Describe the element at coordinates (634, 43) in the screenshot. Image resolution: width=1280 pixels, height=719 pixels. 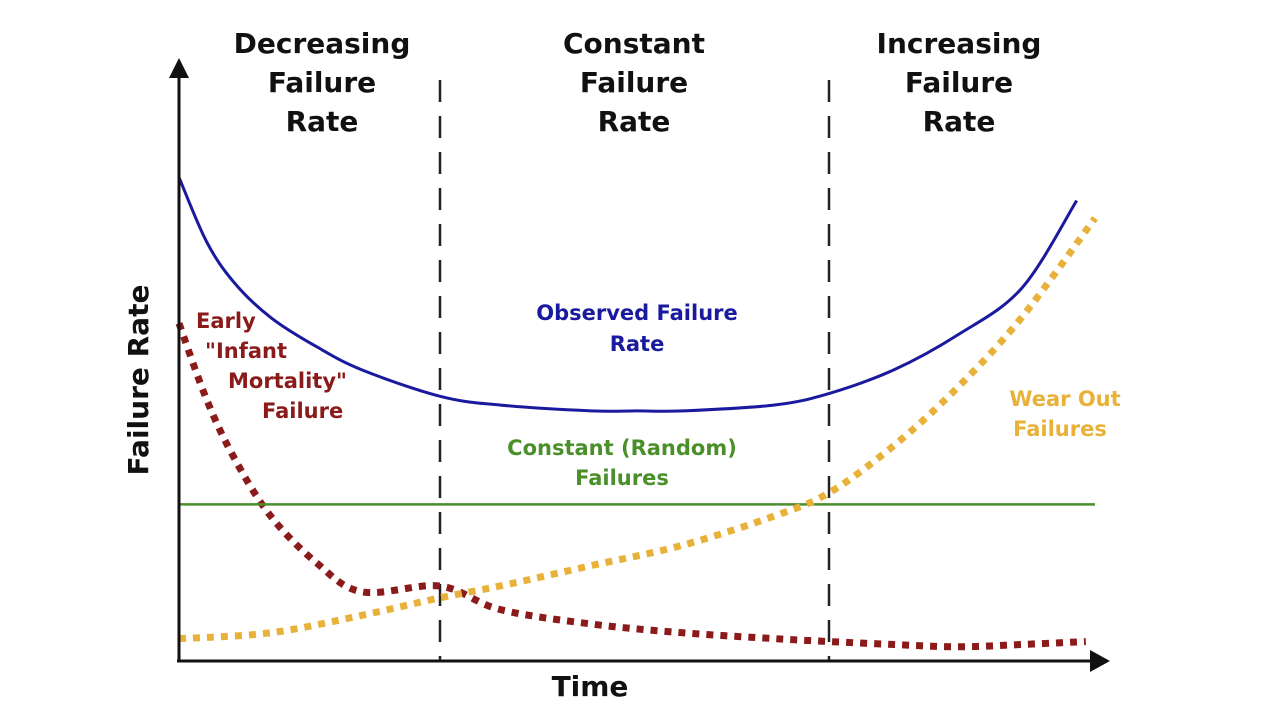
I see `region-title-line: Constant` at that location.